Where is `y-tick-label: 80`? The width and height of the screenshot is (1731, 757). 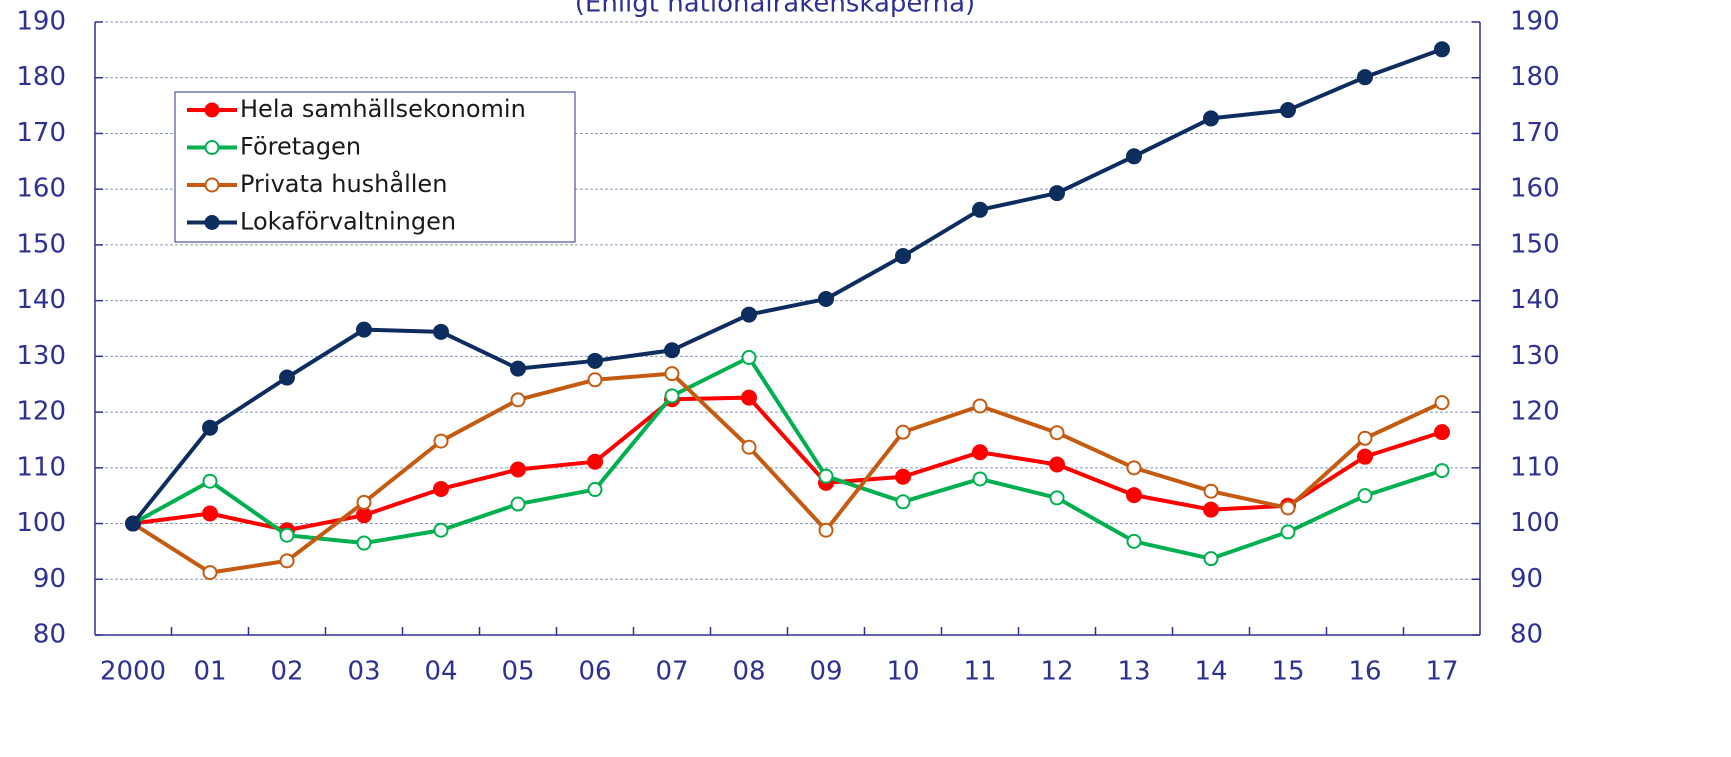 y-tick-label: 80 is located at coordinates (49, 635).